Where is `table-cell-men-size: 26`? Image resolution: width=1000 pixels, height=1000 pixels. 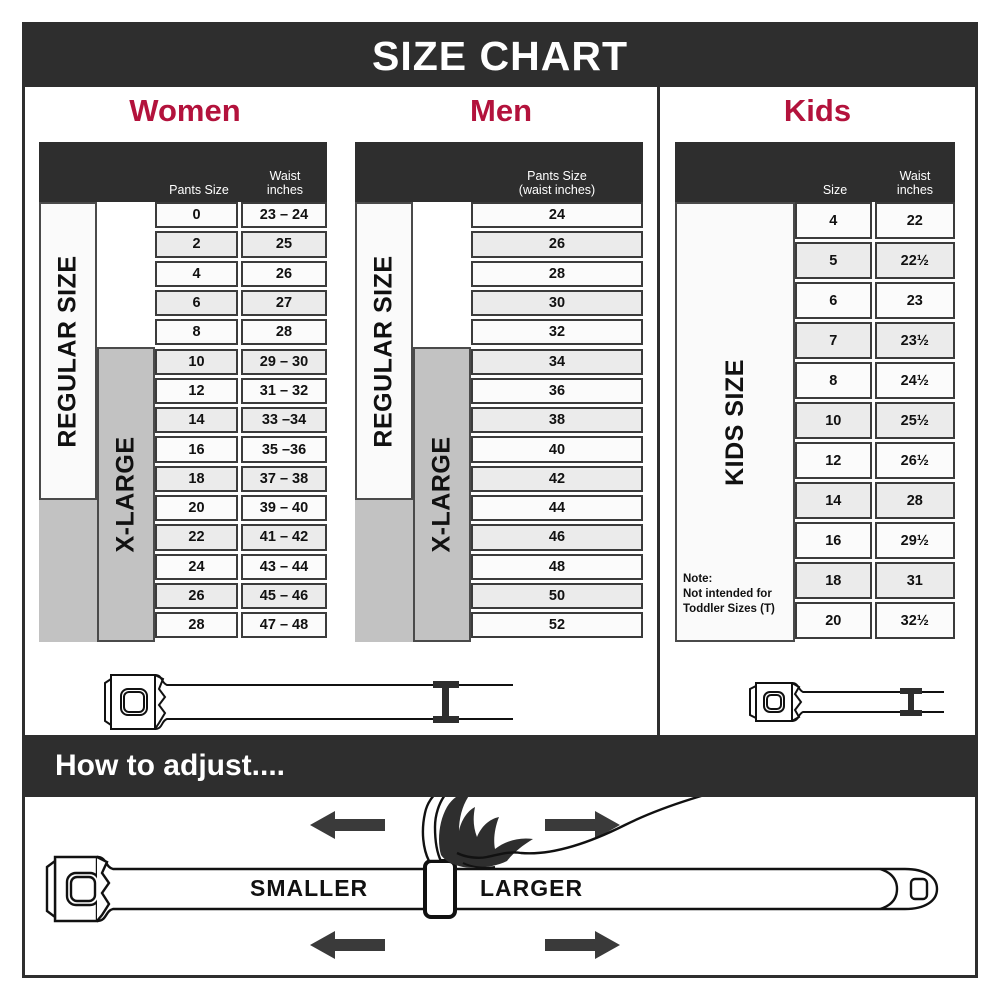 table-cell-men-size: 26 is located at coordinates (557, 244).